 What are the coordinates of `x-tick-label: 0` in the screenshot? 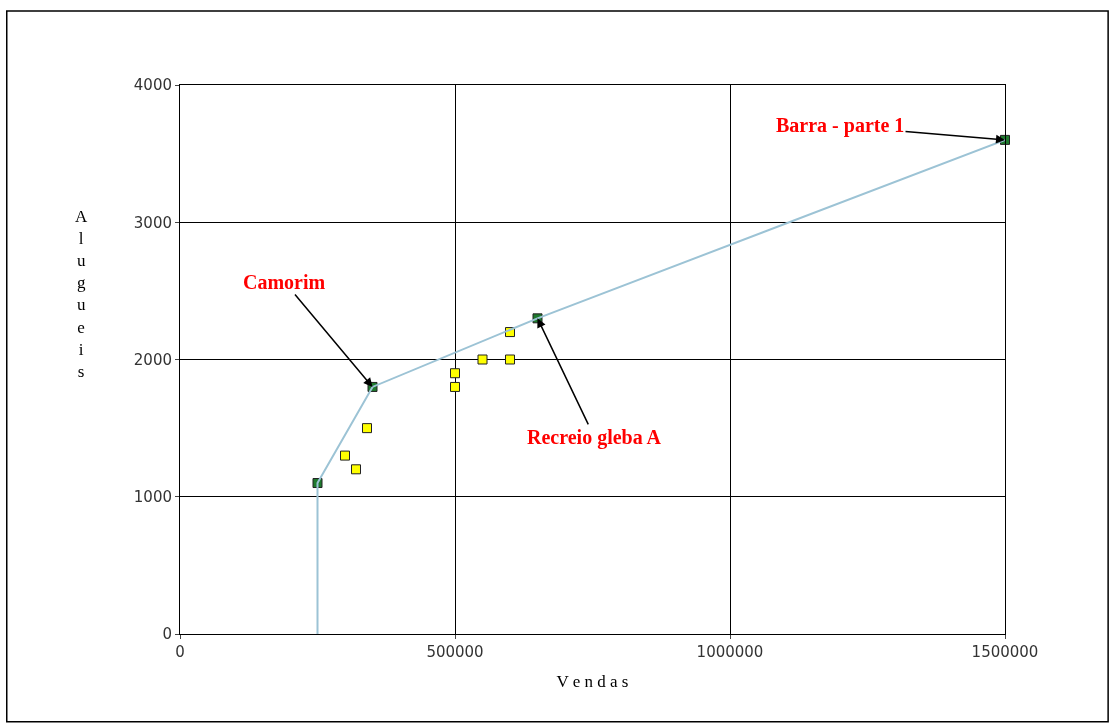 It's located at (180, 652).